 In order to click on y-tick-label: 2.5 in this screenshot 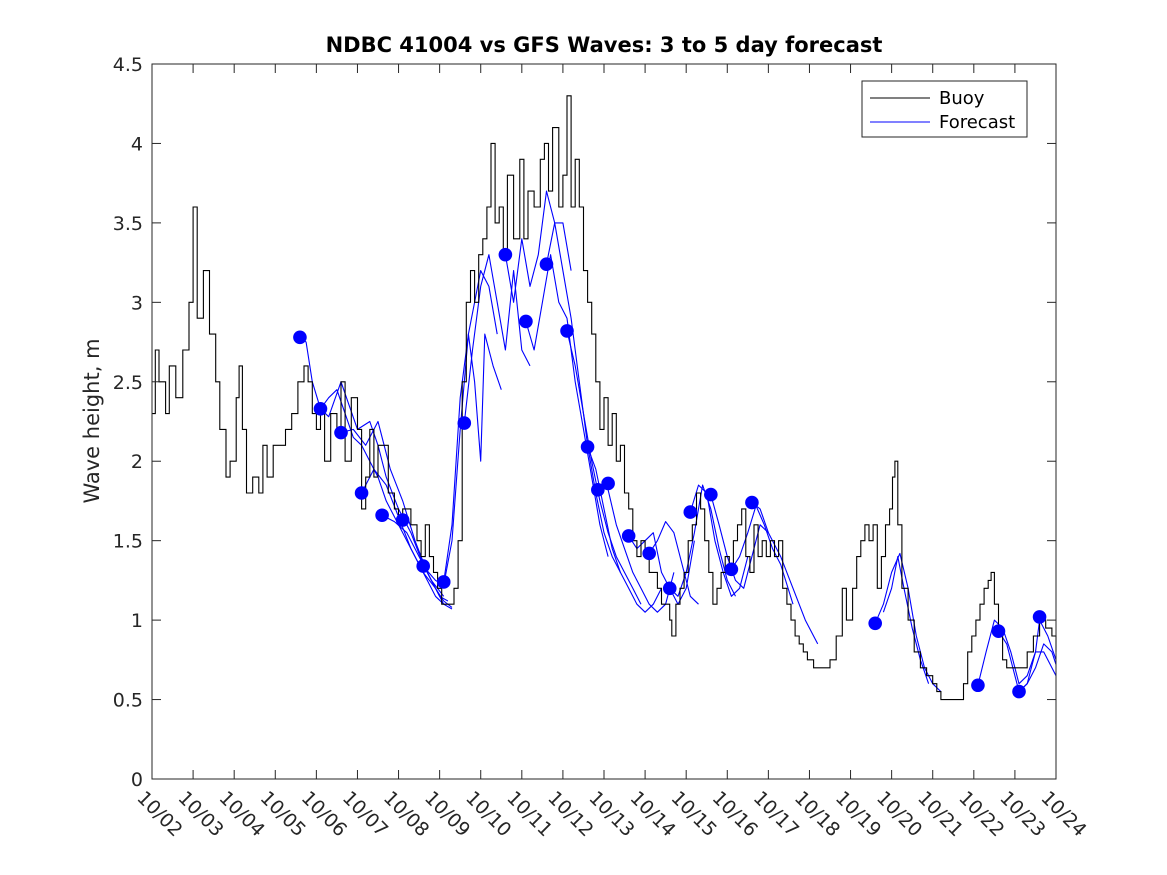, I will do `click(128, 383)`.